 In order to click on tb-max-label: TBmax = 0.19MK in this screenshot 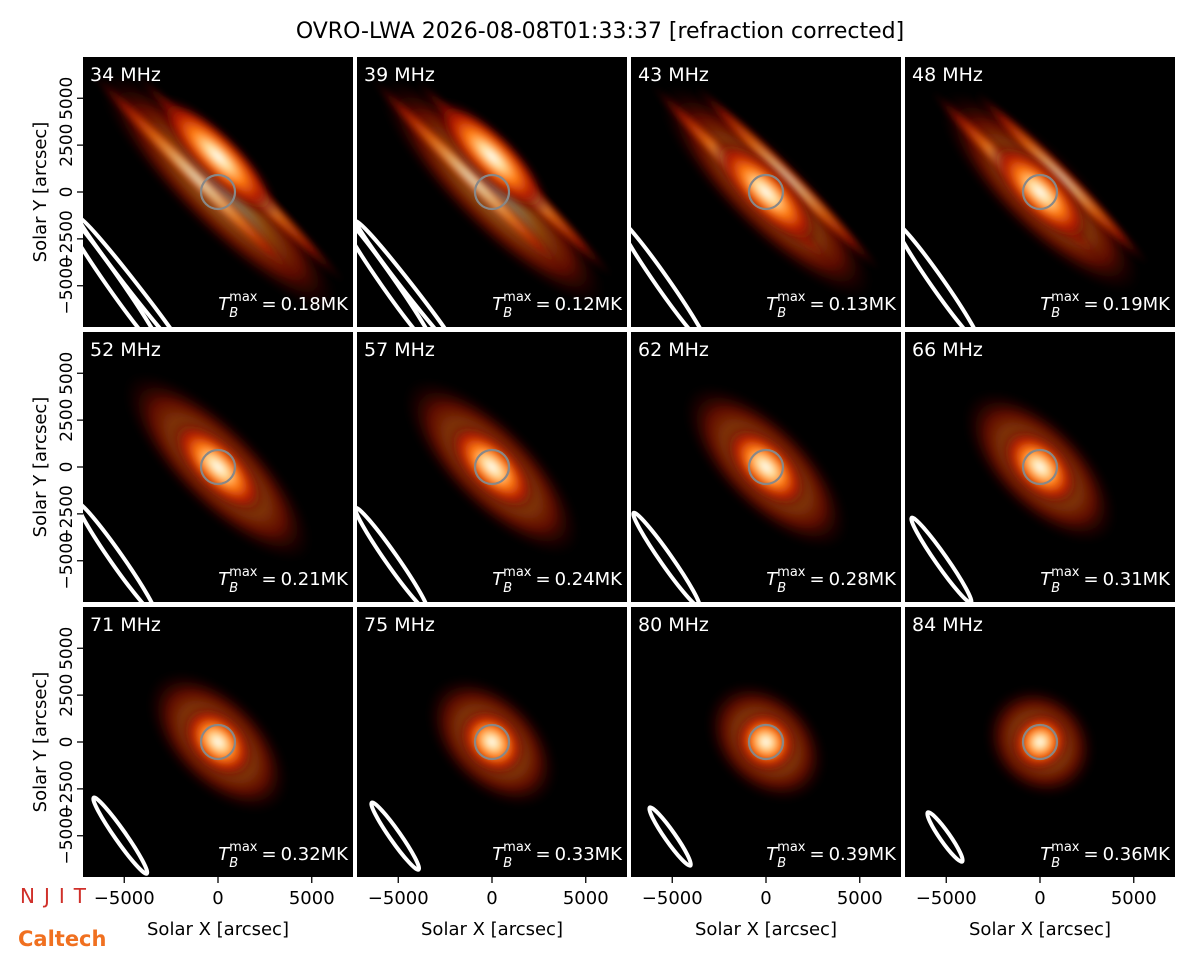, I will do `click(1105, 305)`.